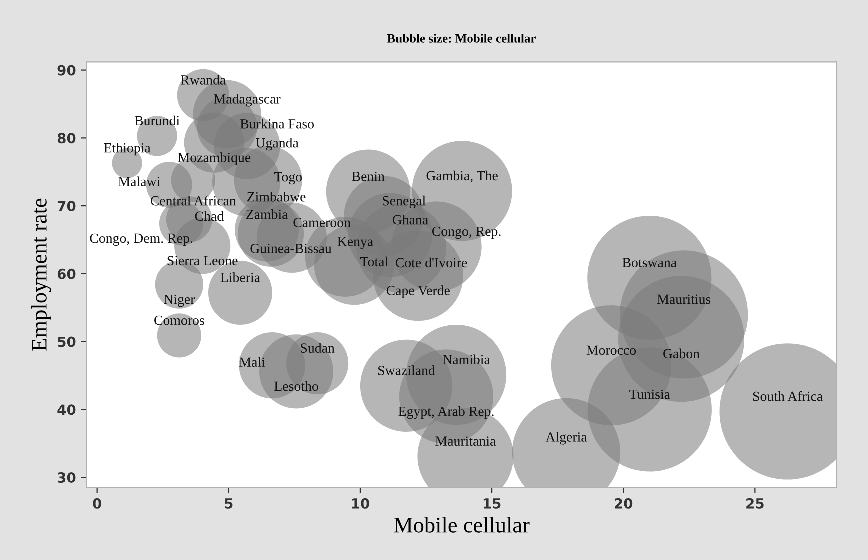 This screenshot has height=560, width=868. Describe the element at coordinates (291, 249) in the screenshot. I see `annotation: Guinea-Bissau` at that location.